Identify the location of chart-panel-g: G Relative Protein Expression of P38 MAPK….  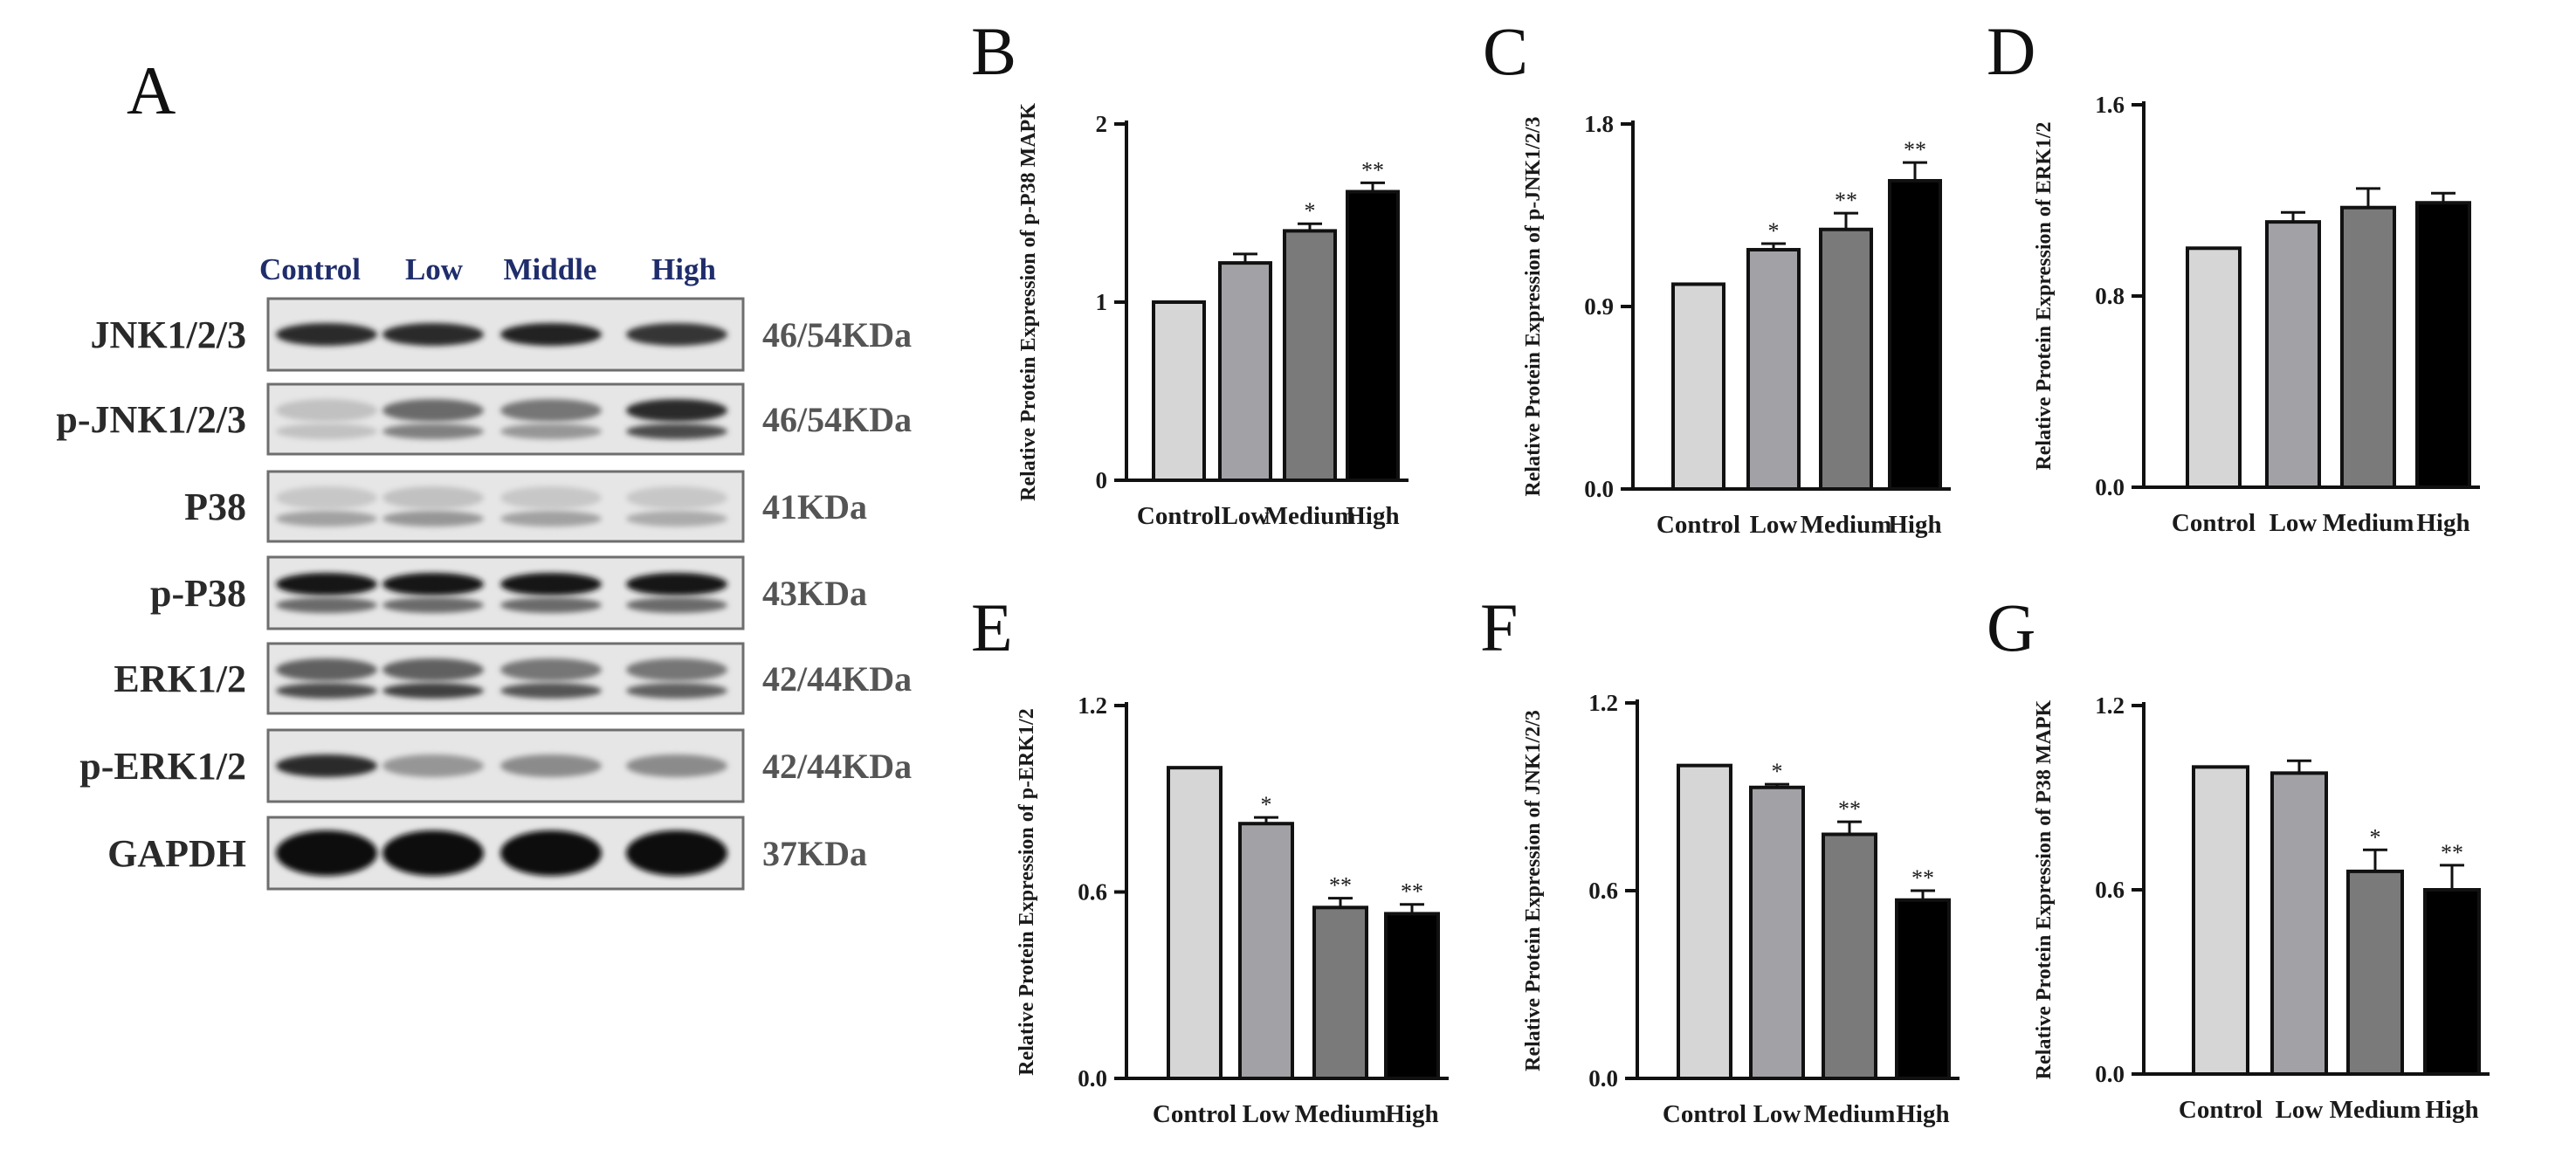
(2238, 856).